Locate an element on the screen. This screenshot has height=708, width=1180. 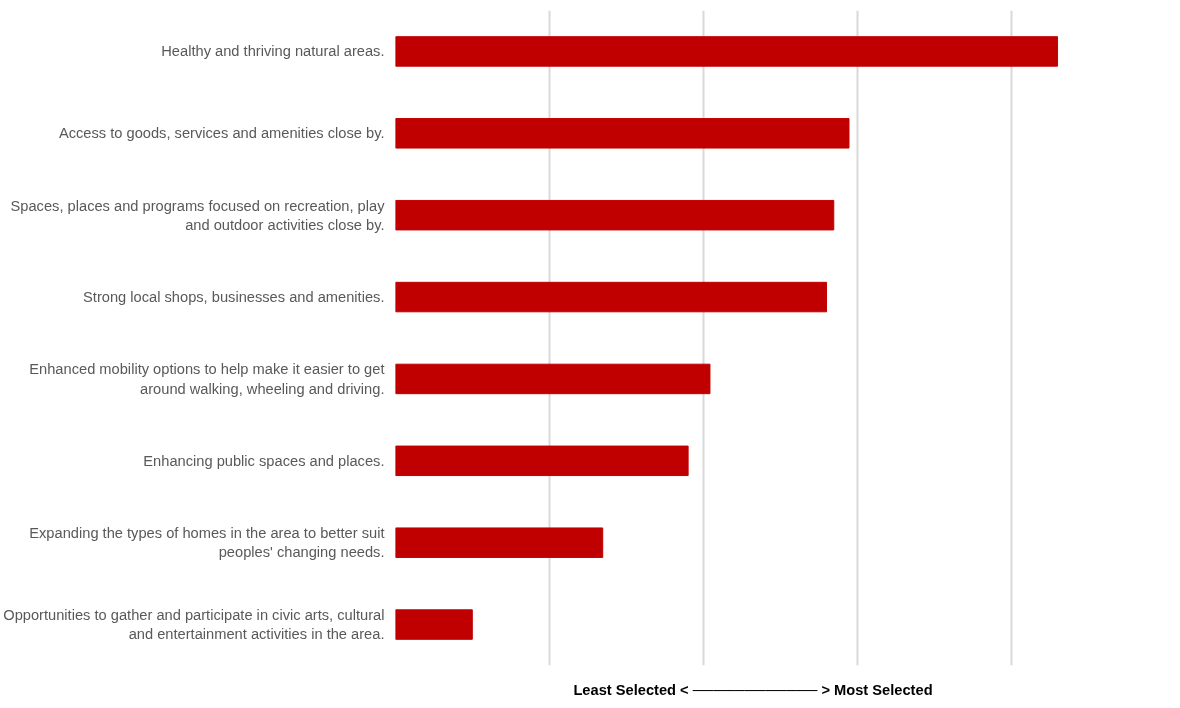
y-tick-label: Enhanced mobility options to help make it easier to get around walking, wheeling and driving. is located at coordinates (207, 379).